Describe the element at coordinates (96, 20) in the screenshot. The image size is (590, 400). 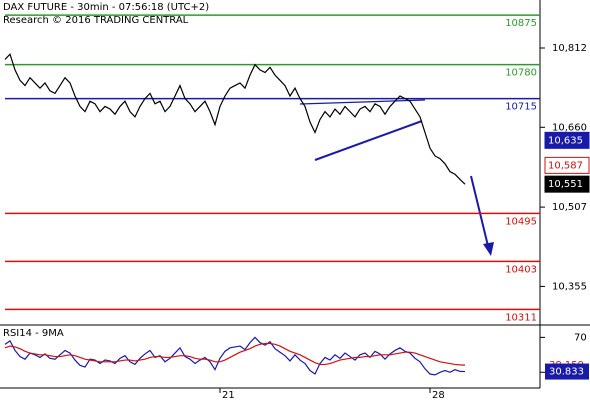
I see `chart-subtitle: Research © 2016 TRADING CENTRAL` at that location.